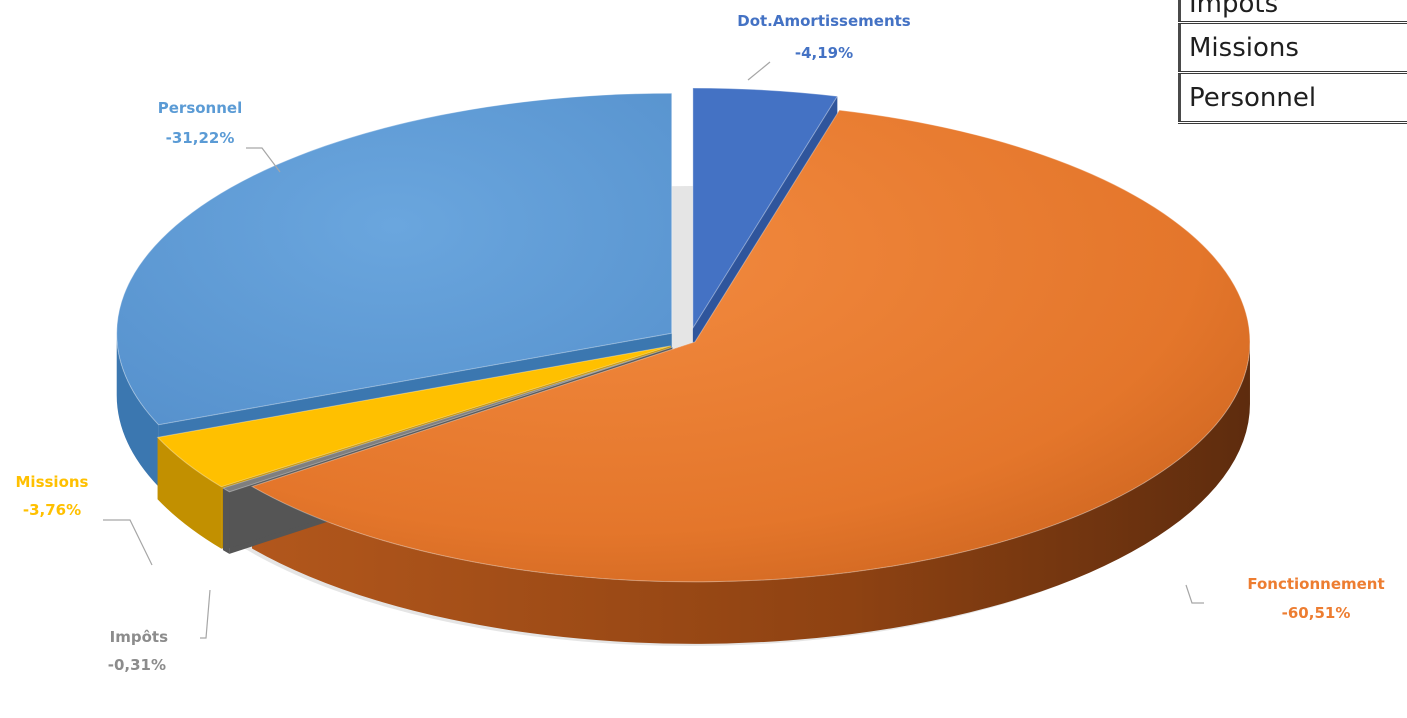  Describe the element at coordinates (447, 419) in the screenshot. I see `slice-impots` at that location.